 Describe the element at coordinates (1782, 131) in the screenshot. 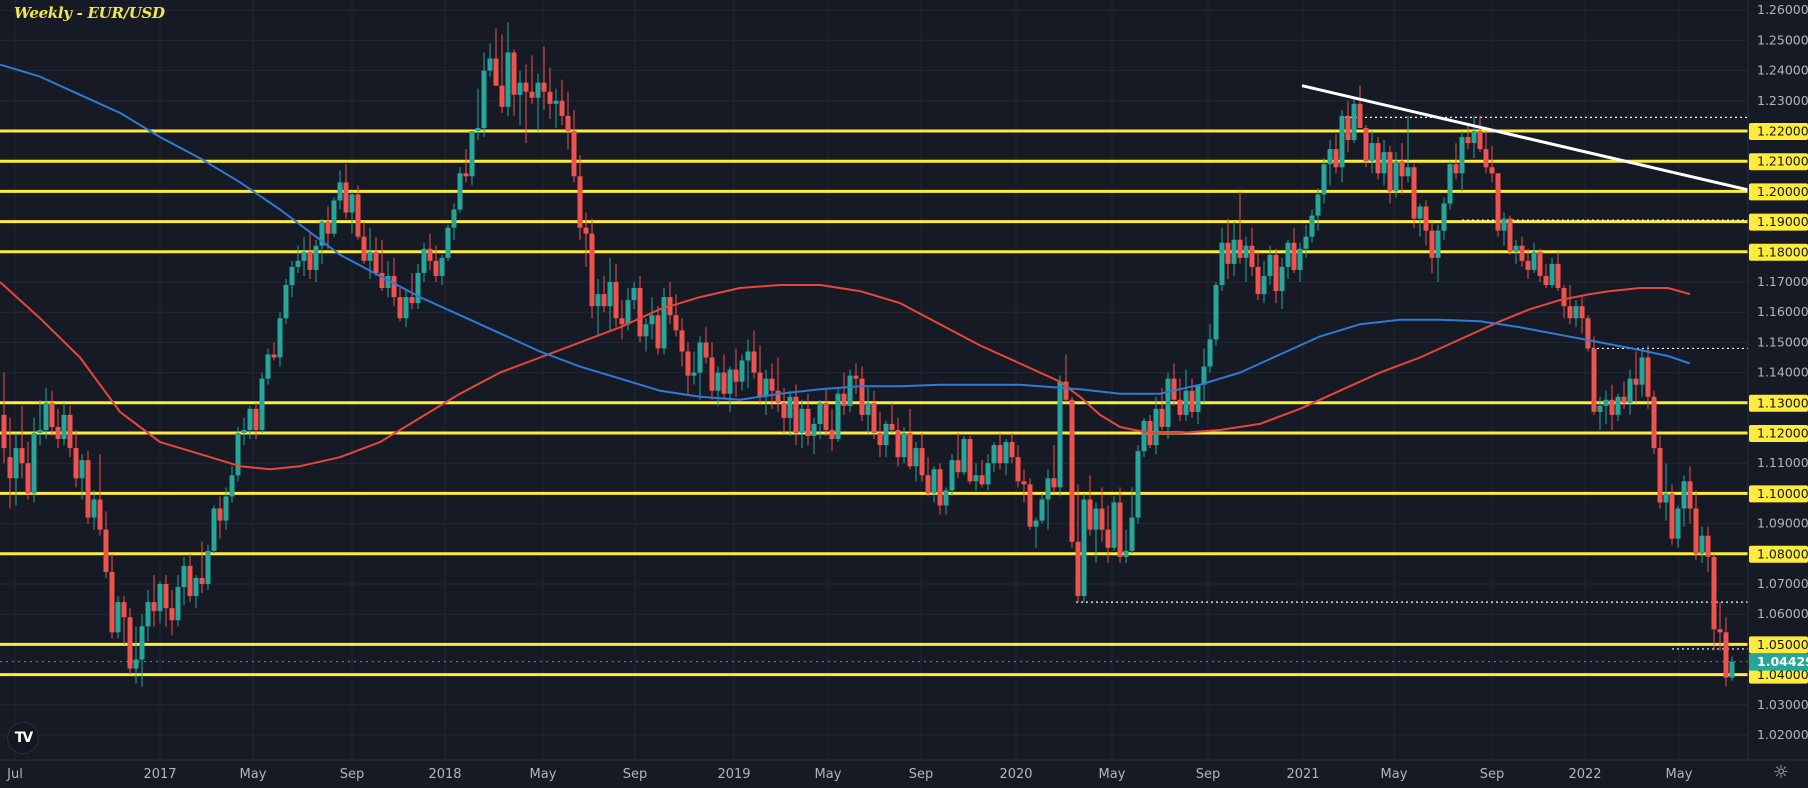

I see `price-level-tag-label: 1.22000` at that location.